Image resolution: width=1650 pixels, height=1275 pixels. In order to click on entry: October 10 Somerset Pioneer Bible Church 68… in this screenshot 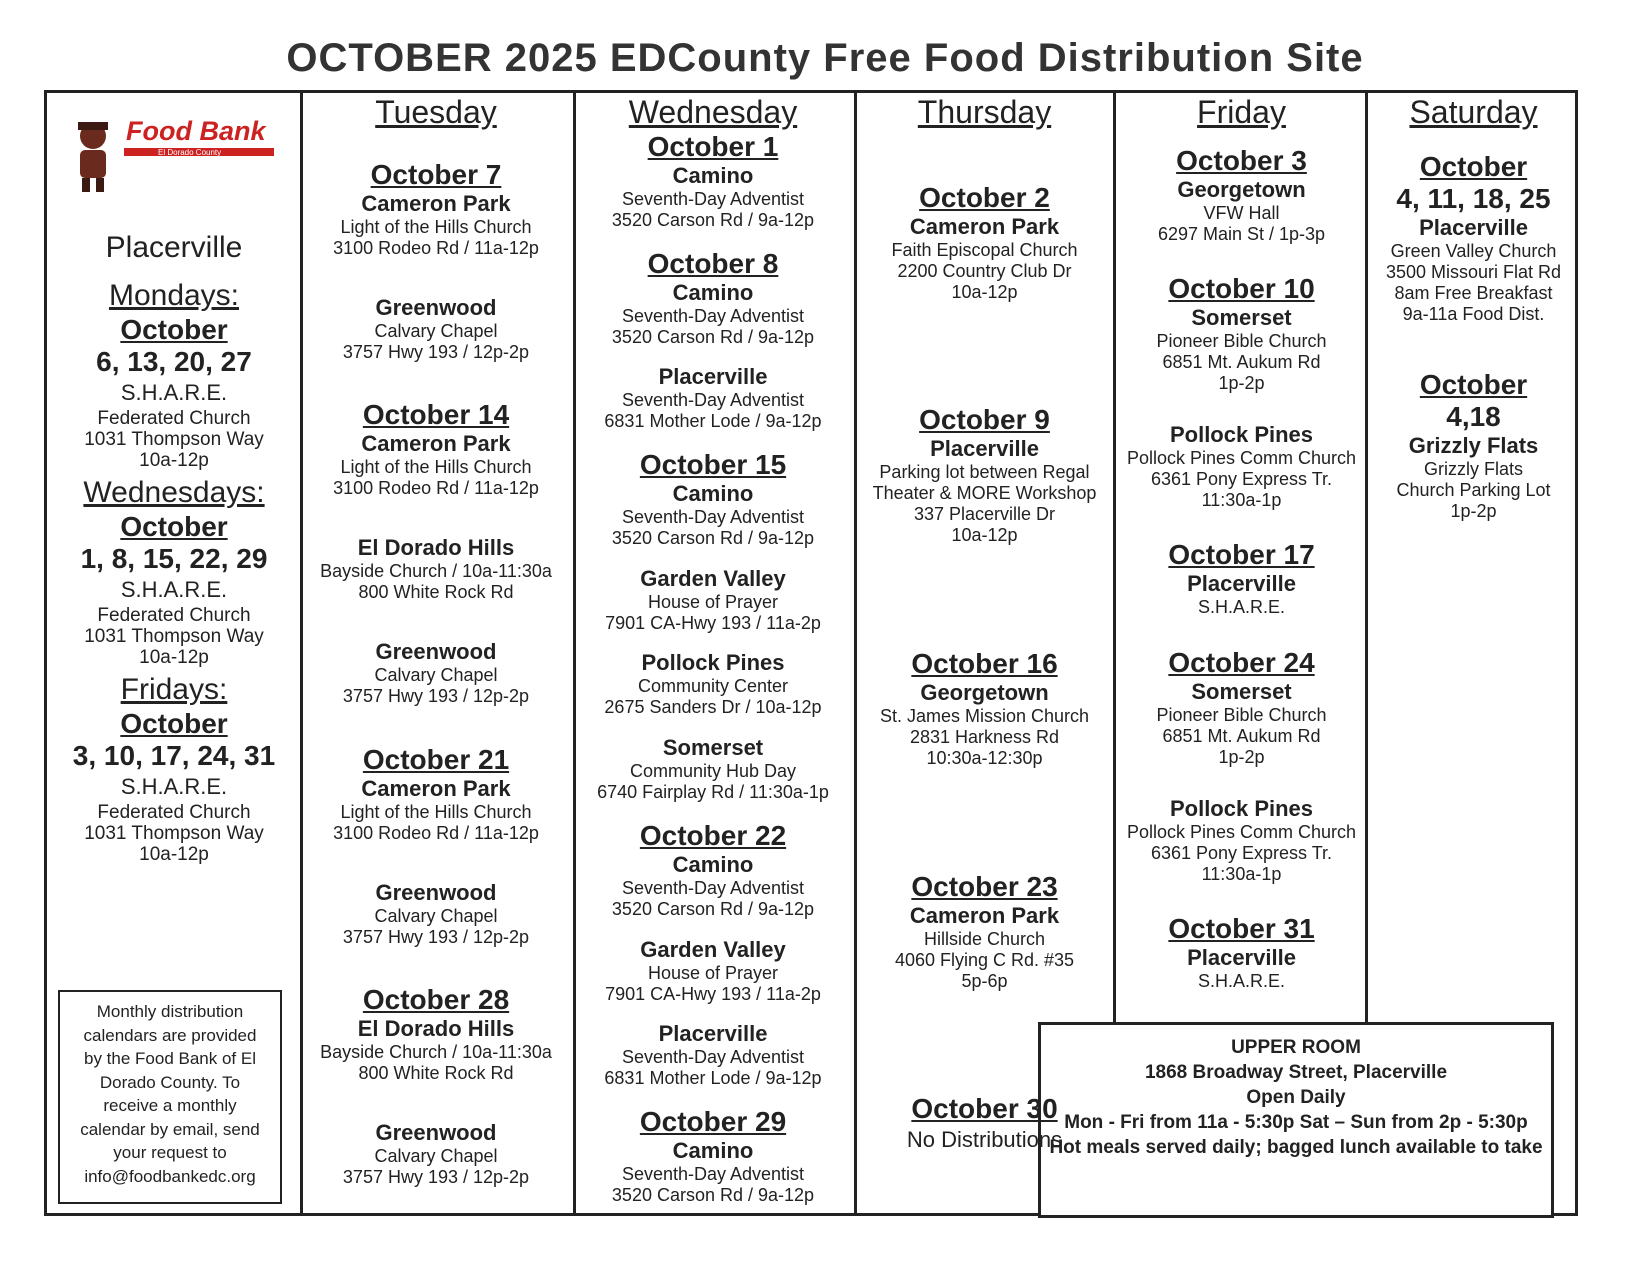, I will do `click(1241, 333)`.